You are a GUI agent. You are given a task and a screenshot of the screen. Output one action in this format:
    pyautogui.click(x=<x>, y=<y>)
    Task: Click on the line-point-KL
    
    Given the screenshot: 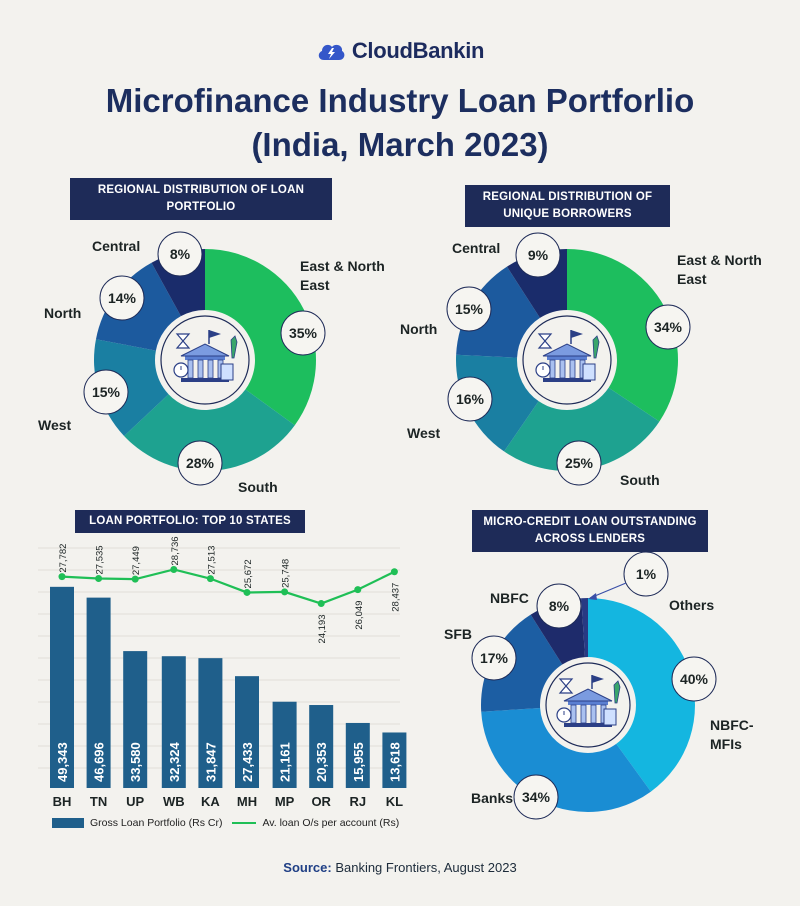 What is the action you would take?
    pyautogui.click(x=394, y=572)
    